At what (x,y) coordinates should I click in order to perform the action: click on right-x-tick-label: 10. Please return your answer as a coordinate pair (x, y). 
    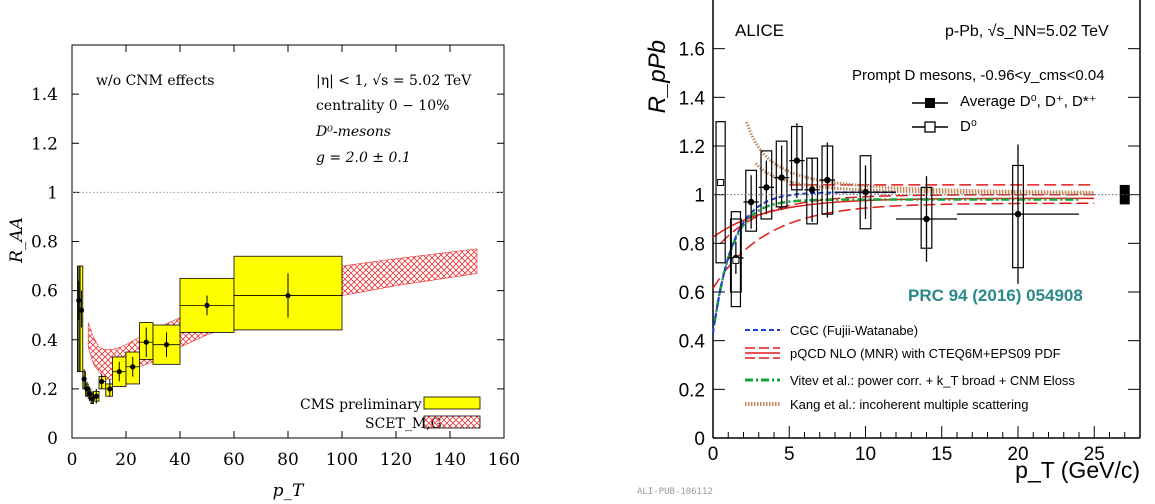
    Looking at the image, I should click on (865, 454).